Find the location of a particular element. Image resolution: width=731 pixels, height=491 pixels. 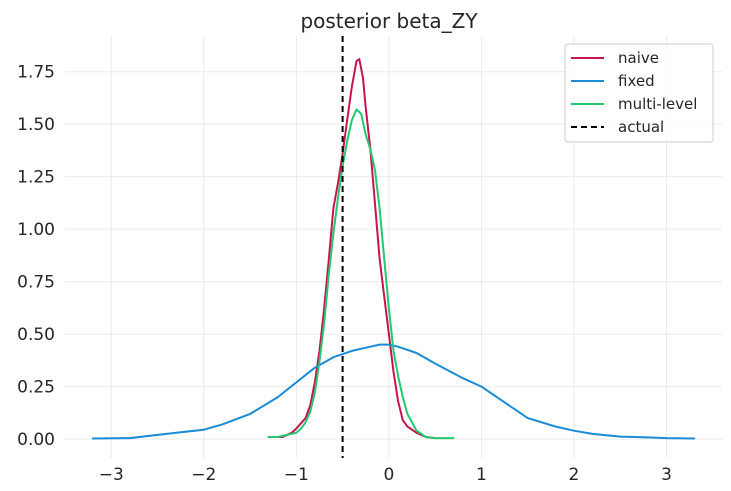

legend-box is located at coordinates (639, 93).